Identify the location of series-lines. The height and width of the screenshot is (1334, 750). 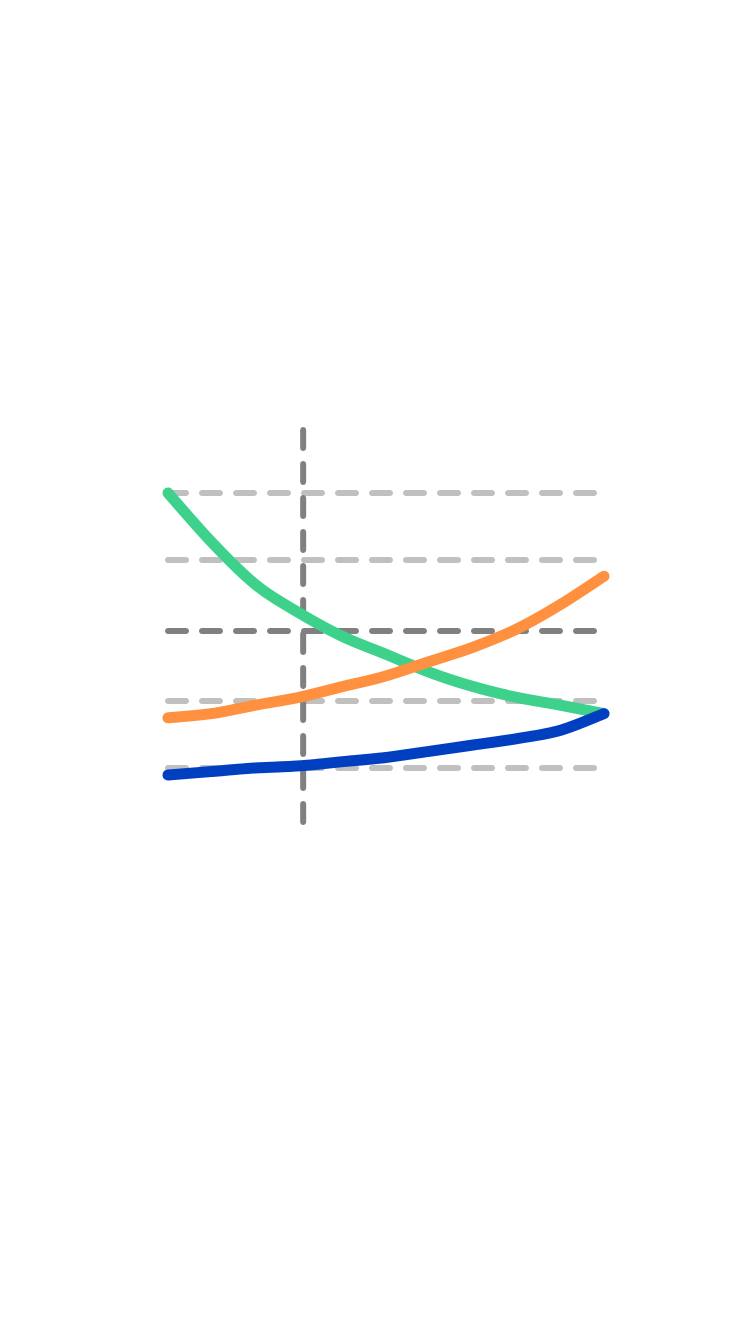
(386, 634).